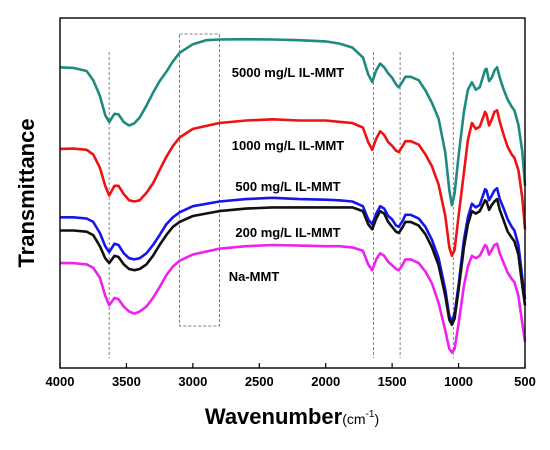  Describe the element at coordinates (259, 381) in the screenshot. I see `x-tick-label: 2500` at that location.